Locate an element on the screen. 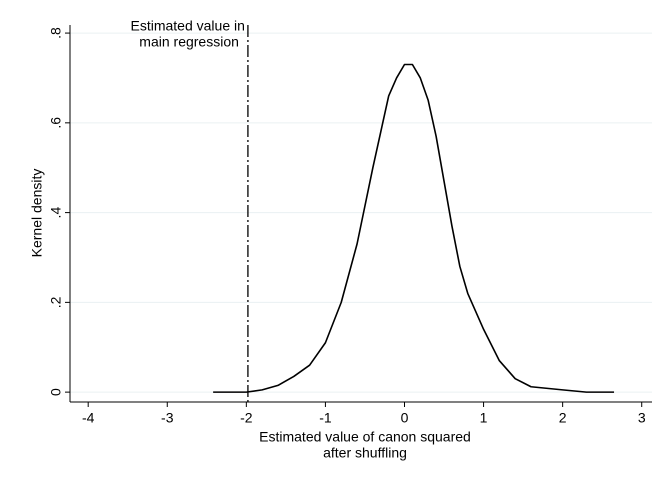 Image resolution: width=658 pixels, height=481 pixels. x-tick-label: 0 is located at coordinates (405, 418).